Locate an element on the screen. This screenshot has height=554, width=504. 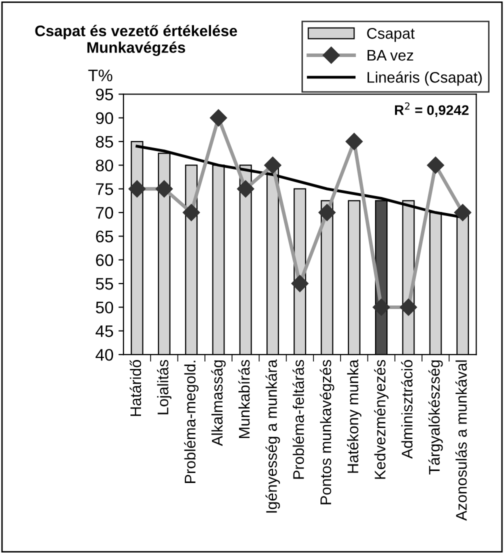
x-tick-label: Kedvezményezés is located at coordinates (381, 419).